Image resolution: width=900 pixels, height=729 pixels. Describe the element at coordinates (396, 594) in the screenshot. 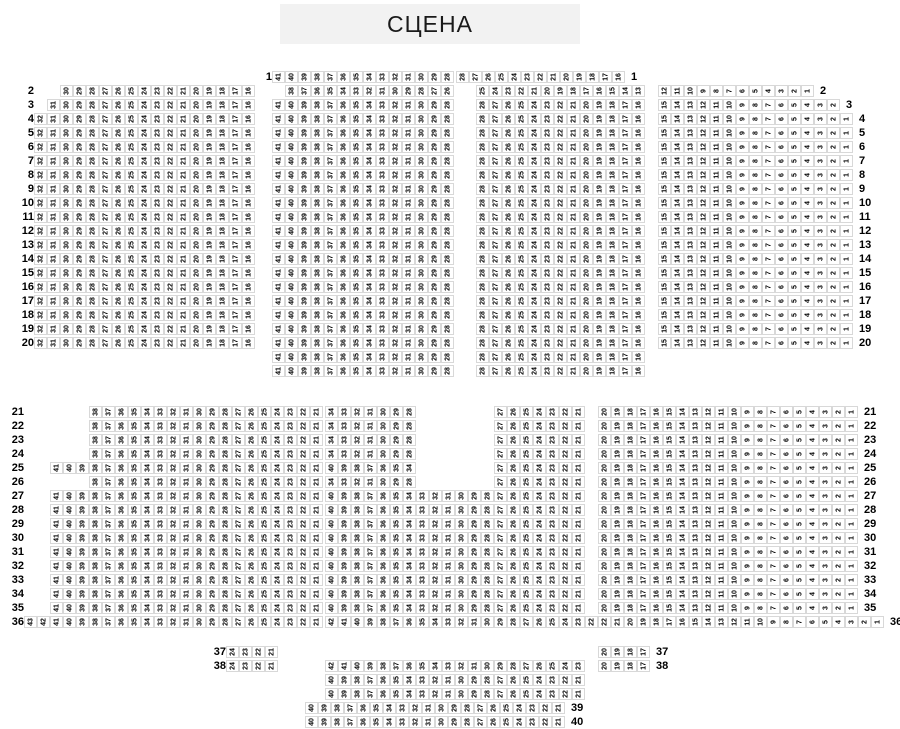

I see `seat: 35` at that location.